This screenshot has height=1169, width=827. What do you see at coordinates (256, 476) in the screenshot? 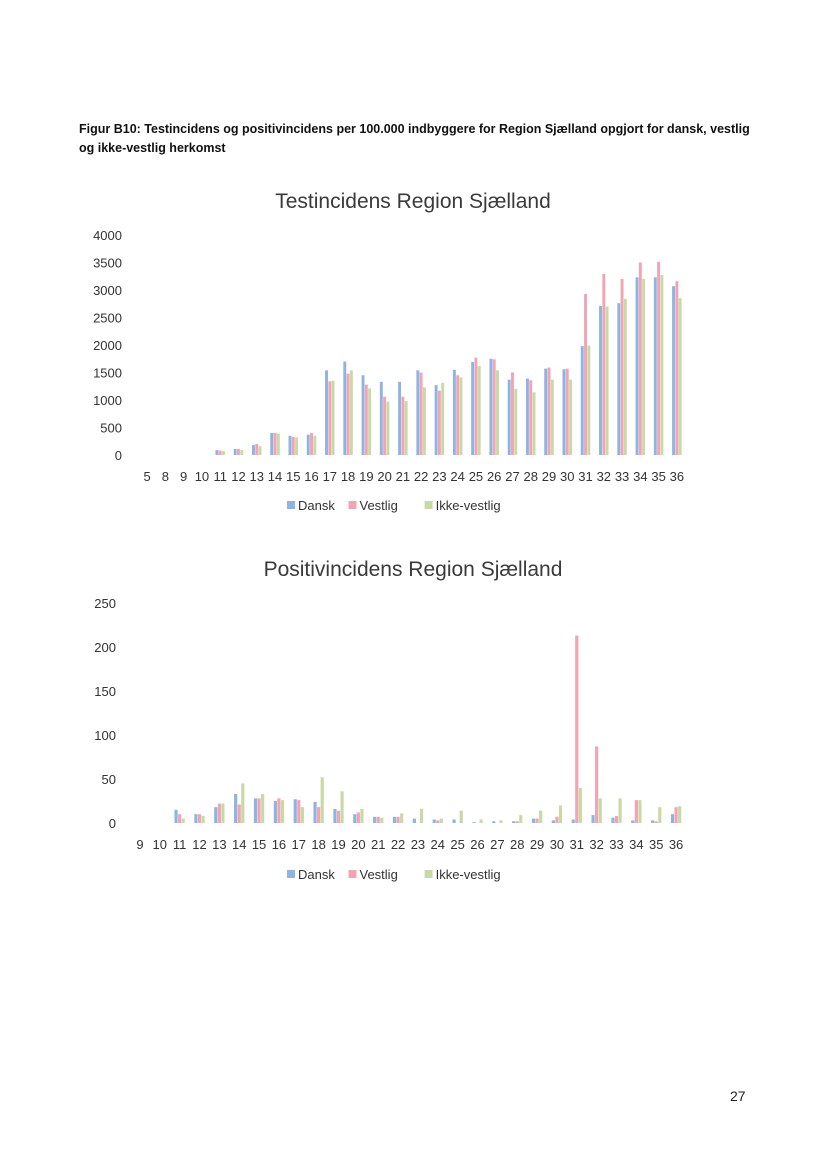
I see `x-tick-label: 13` at bounding box center [256, 476].